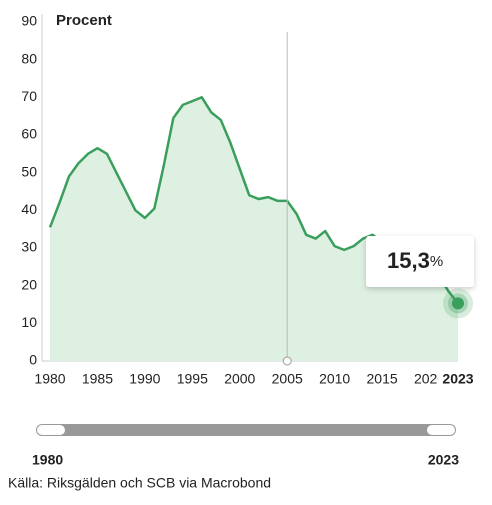 The width and height of the screenshot is (492, 505). Describe the element at coordinates (139, 483) in the screenshot. I see `source: Källa: Riksgälden och SCB via Macrobond` at that location.